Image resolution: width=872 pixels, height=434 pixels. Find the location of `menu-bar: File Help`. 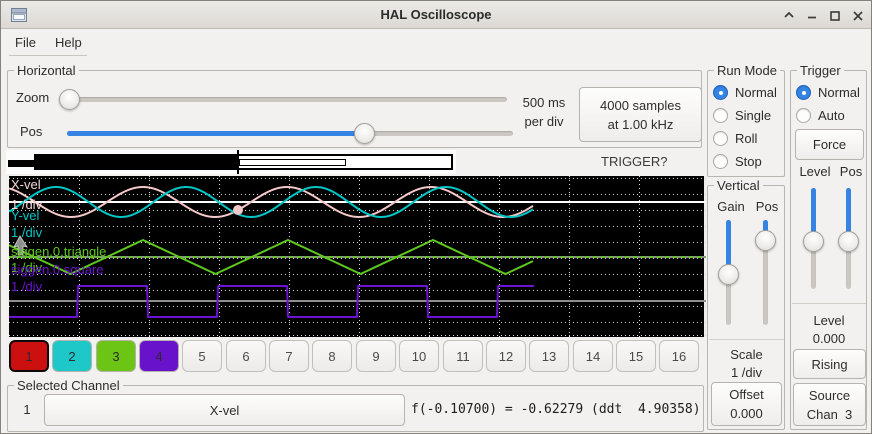

menu-bar: File Help is located at coordinates (436, 42).